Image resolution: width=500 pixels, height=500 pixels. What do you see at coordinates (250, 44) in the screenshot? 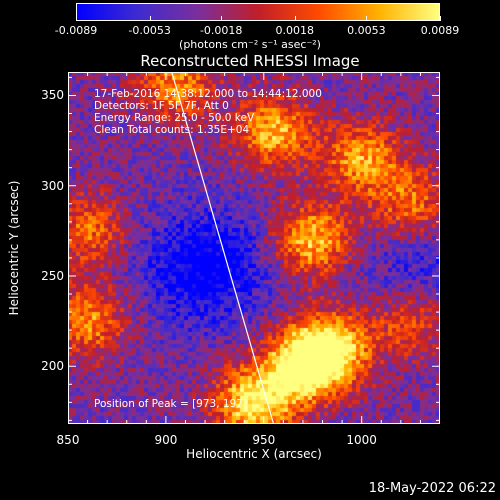
I see `colorbar-unit-label: (photons cm⁻² s⁻¹ asec⁻²)` at bounding box center [250, 44].